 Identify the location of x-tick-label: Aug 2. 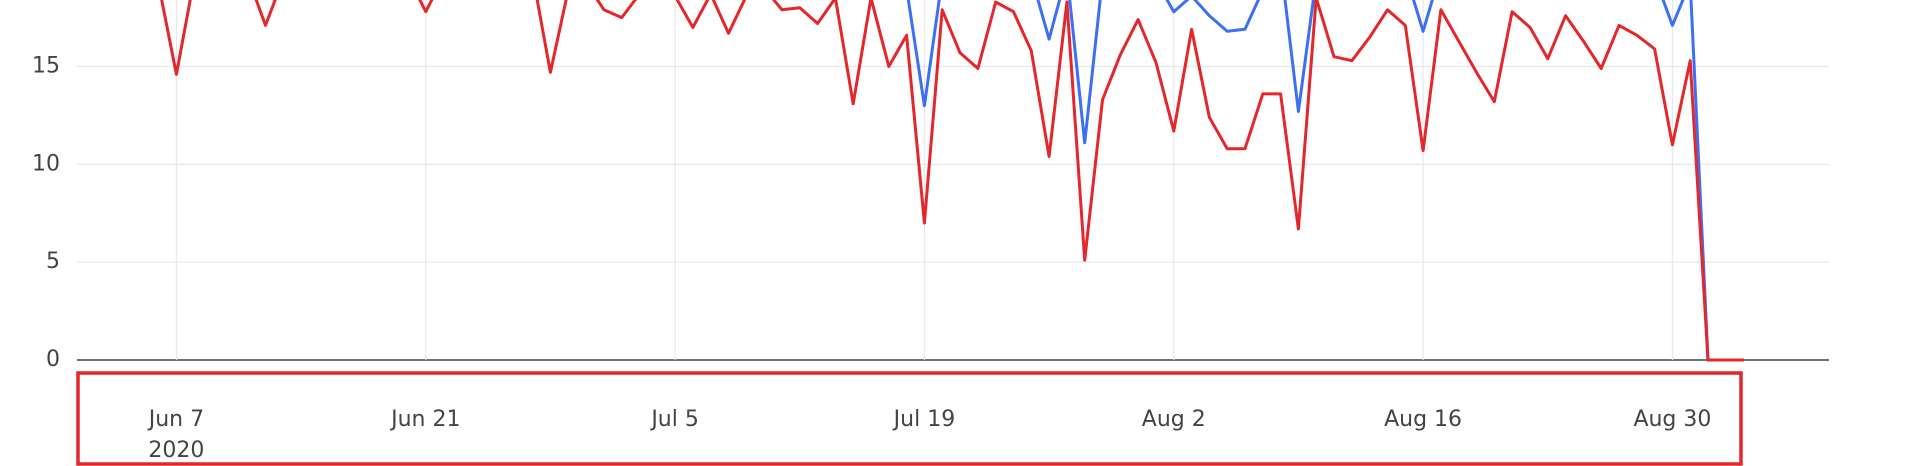
(1174, 419).